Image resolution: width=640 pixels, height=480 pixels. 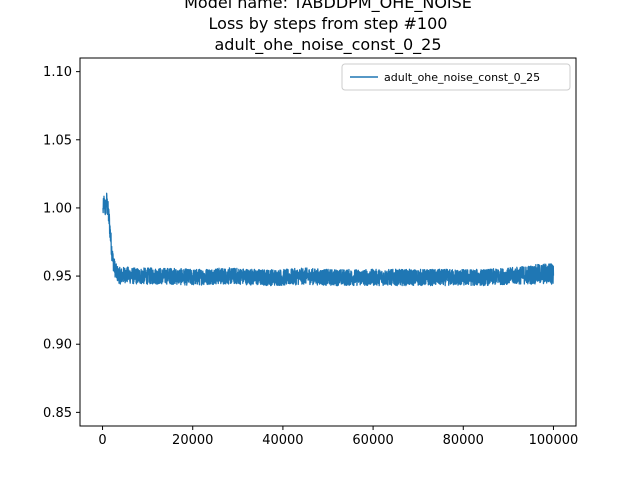 What do you see at coordinates (338, 437) in the screenshot?
I see `x-axis: 0 20000 40000 60000 80000 100000` at bounding box center [338, 437].